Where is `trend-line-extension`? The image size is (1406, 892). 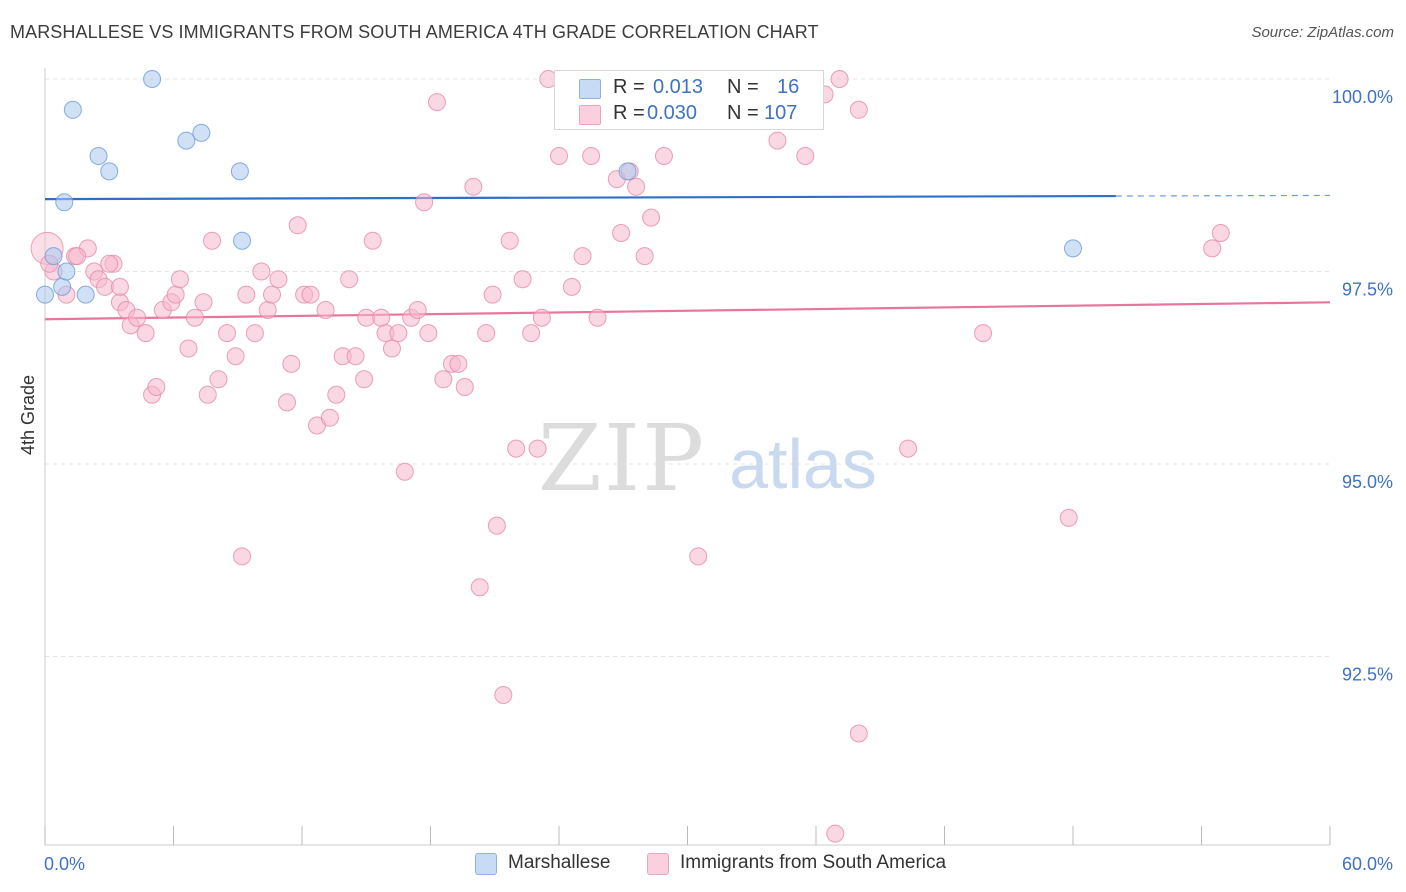
trend-line-extension is located at coordinates (1223, 195).